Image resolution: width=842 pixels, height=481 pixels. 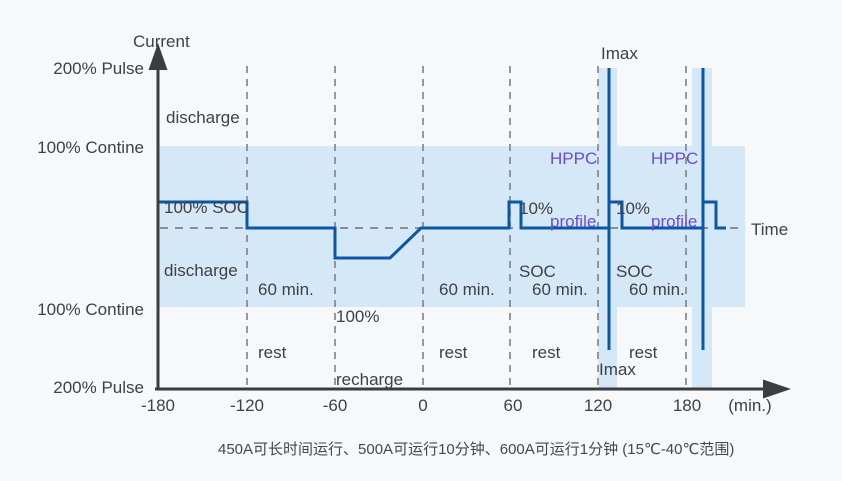 What do you see at coordinates (617, 369) in the screenshot?
I see `imax-bottom-label: Imax` at bounding box center [617, 369].